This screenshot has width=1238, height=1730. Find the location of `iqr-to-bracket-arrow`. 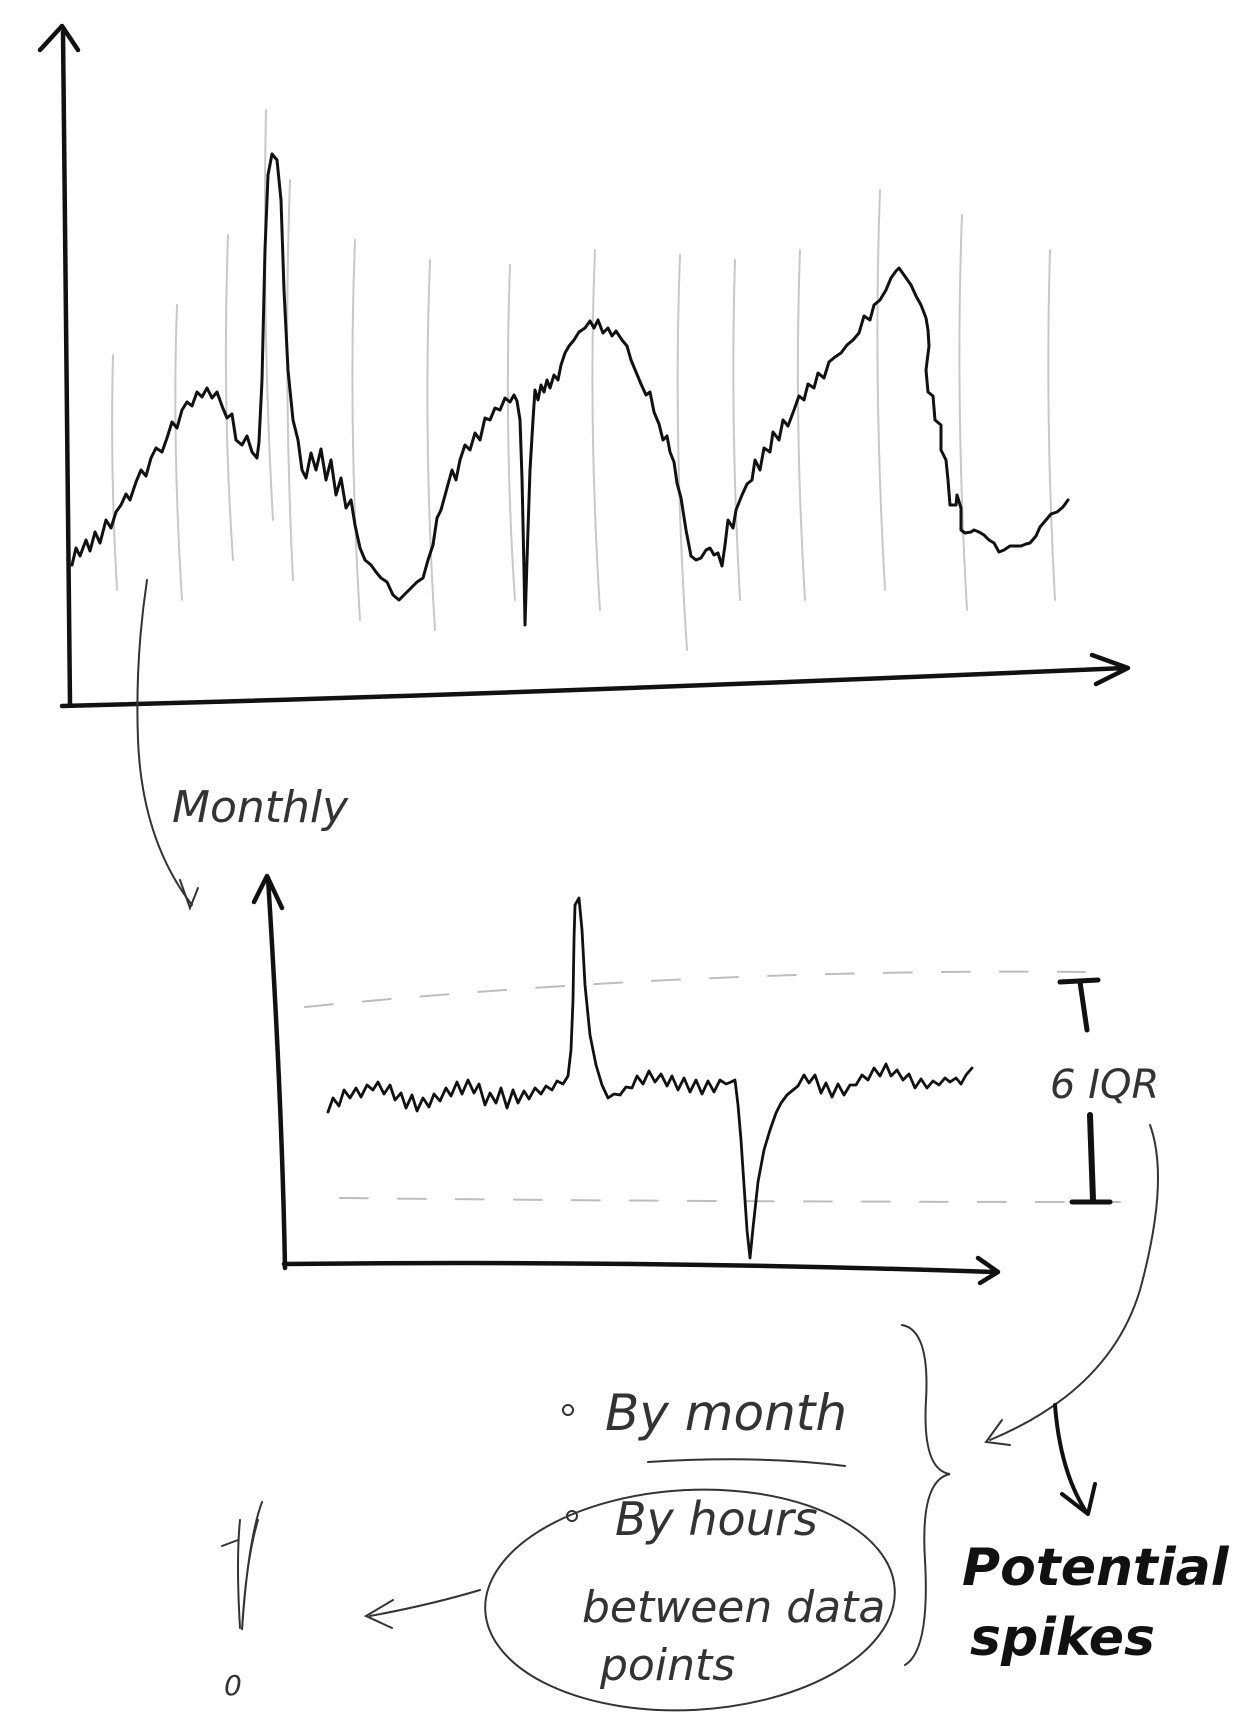

iqr-to-bracket-arrow is located at coordinates (1071, 1285).